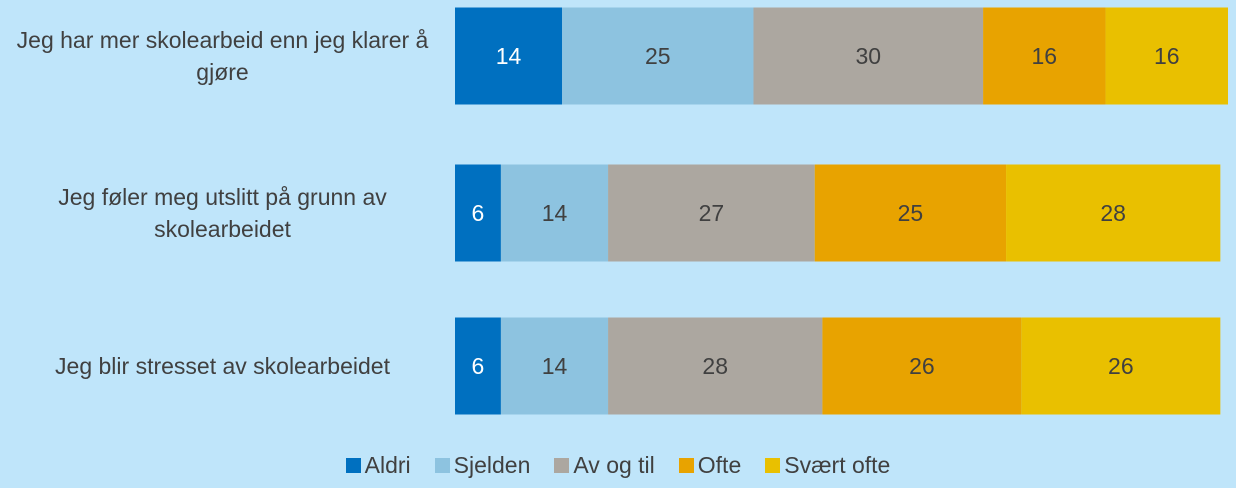 This screenshot has height=488, width=1236. Describe the element at coordinates (719, 465) in the screenshot. I see `legend-label: Ofte` at that location.